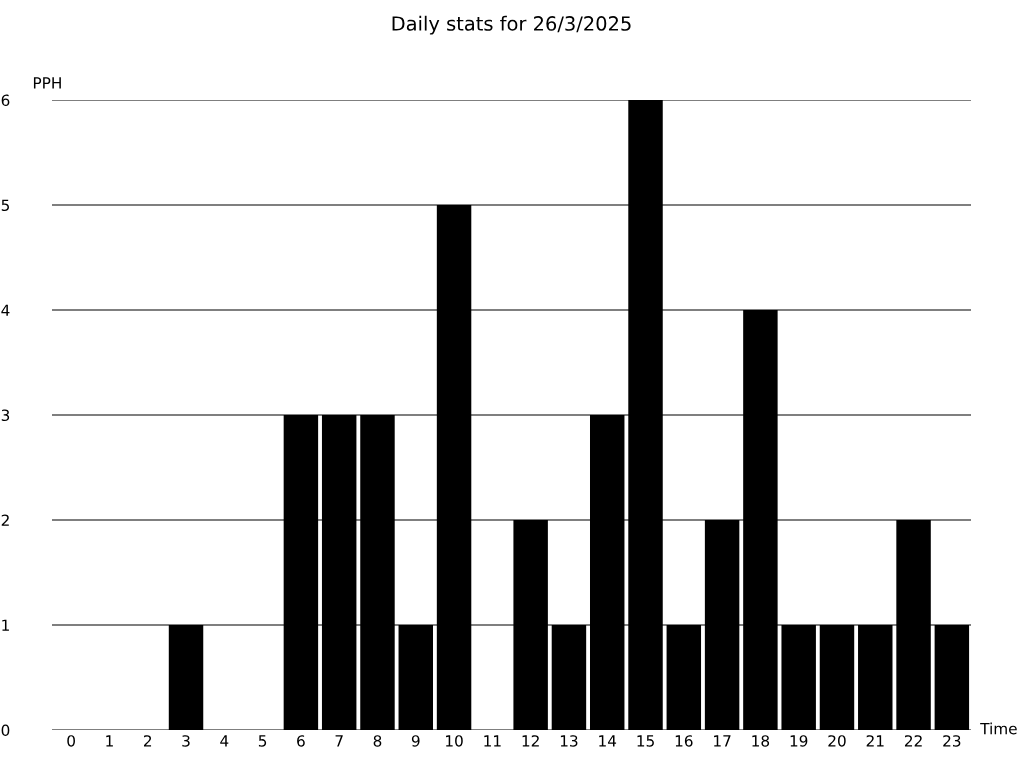 This screenshot has width=1024, height=768. I want to click on y-tick-label: 1, so click(5, 625).